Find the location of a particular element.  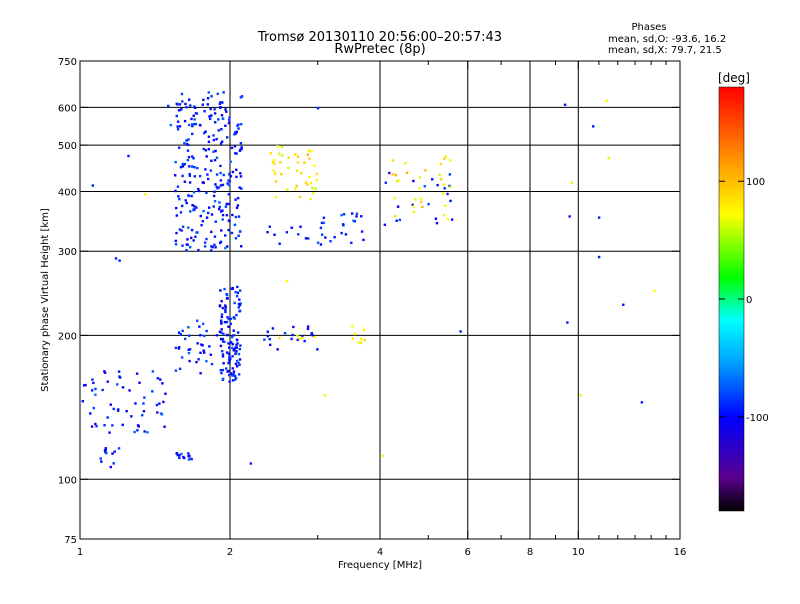

x-tick-label: 1 is located at coordinates (80, 552).